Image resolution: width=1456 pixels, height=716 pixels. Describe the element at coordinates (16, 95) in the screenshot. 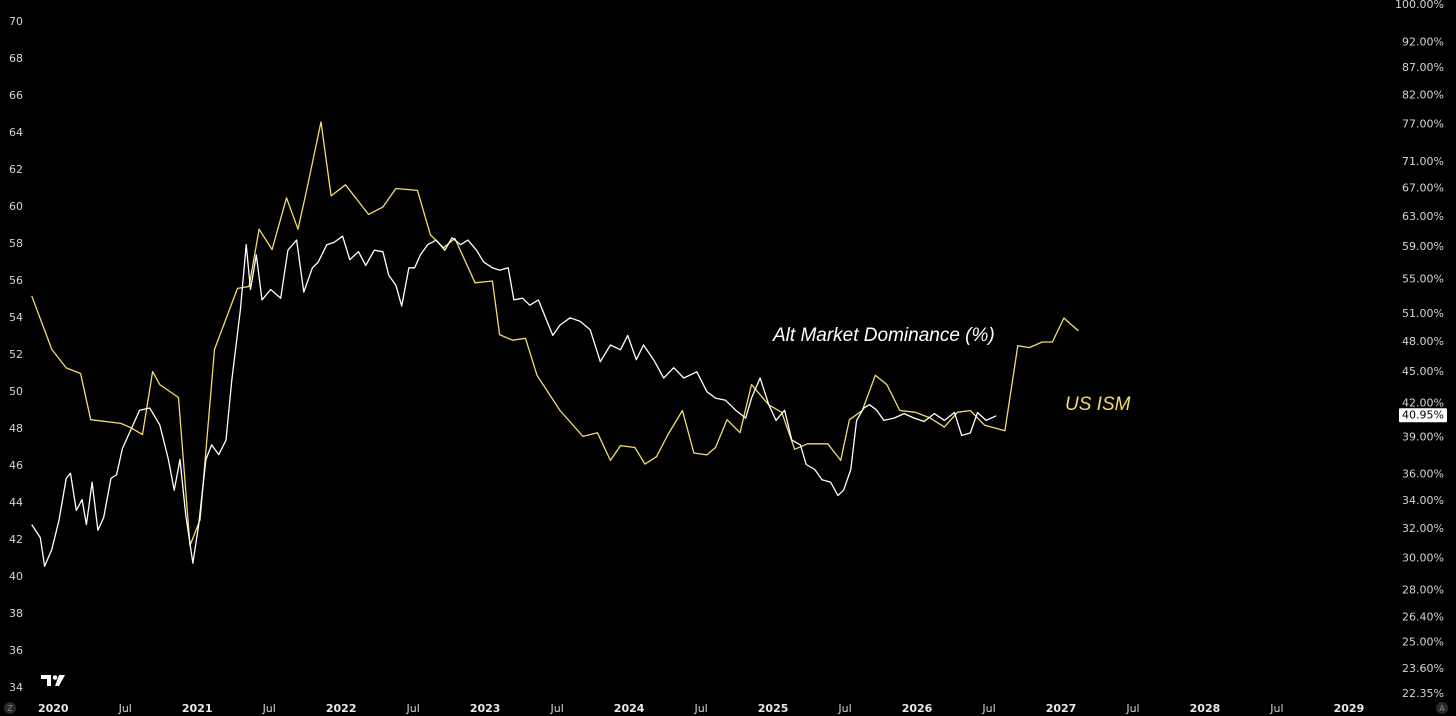

I see `y-tick-label: 66` at that location.